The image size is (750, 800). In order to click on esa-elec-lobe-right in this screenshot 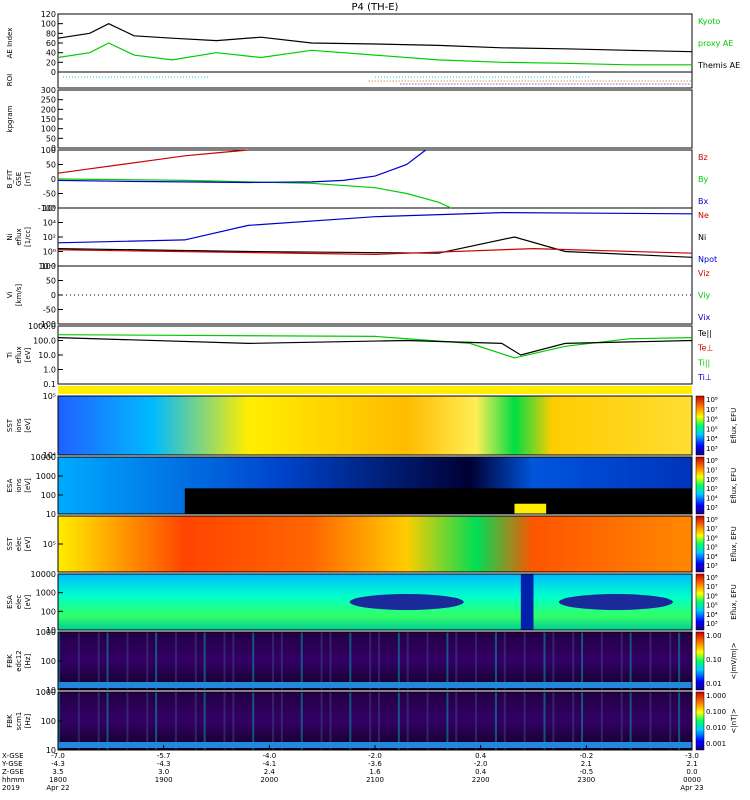, I will do `click(615, 602)`.